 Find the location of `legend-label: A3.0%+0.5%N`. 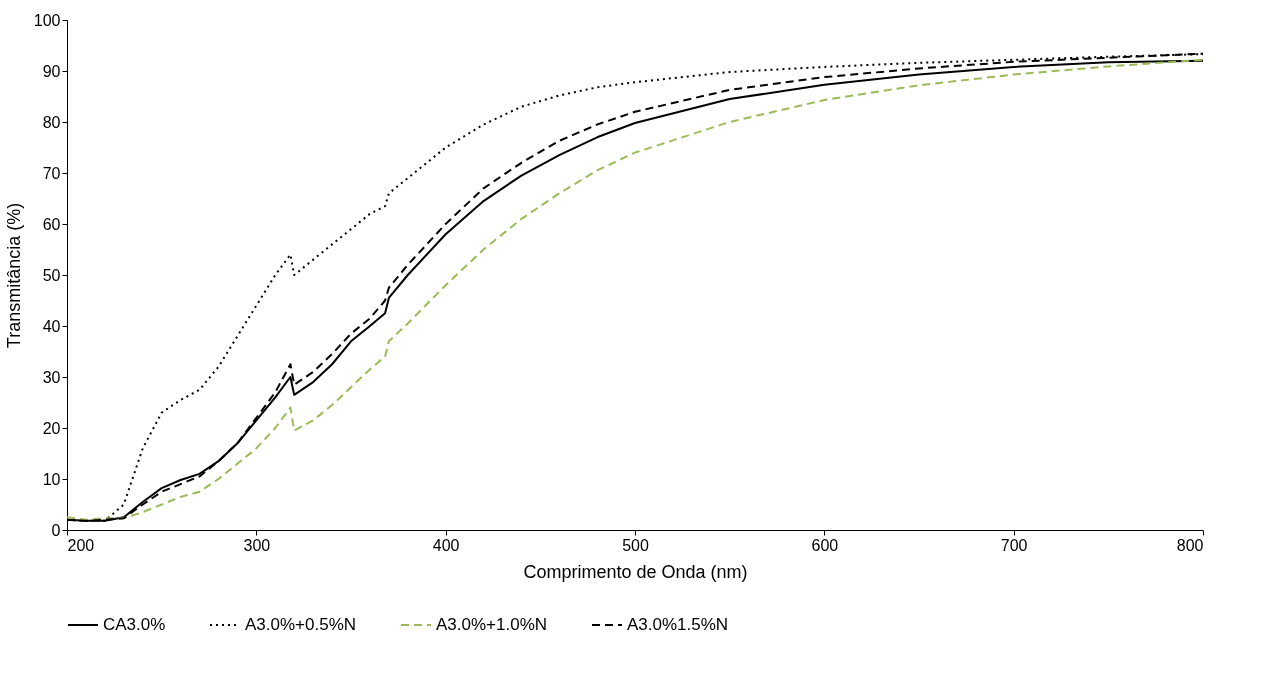

legend-label: A3.0%+0.5%N is located at coordinates (301, 624).